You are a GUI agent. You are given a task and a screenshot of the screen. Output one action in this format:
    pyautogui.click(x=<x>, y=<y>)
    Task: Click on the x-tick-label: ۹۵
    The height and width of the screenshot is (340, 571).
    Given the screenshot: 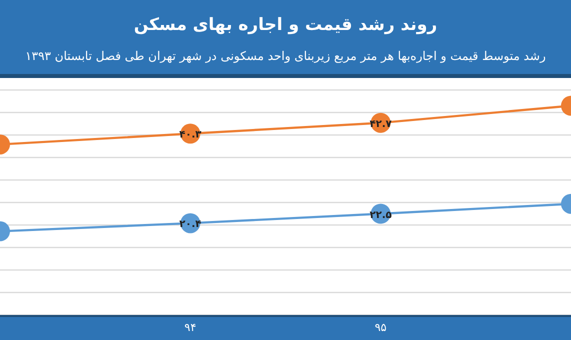 What is the action you would take?
    pyautogui.click(x=380, y=327)
    